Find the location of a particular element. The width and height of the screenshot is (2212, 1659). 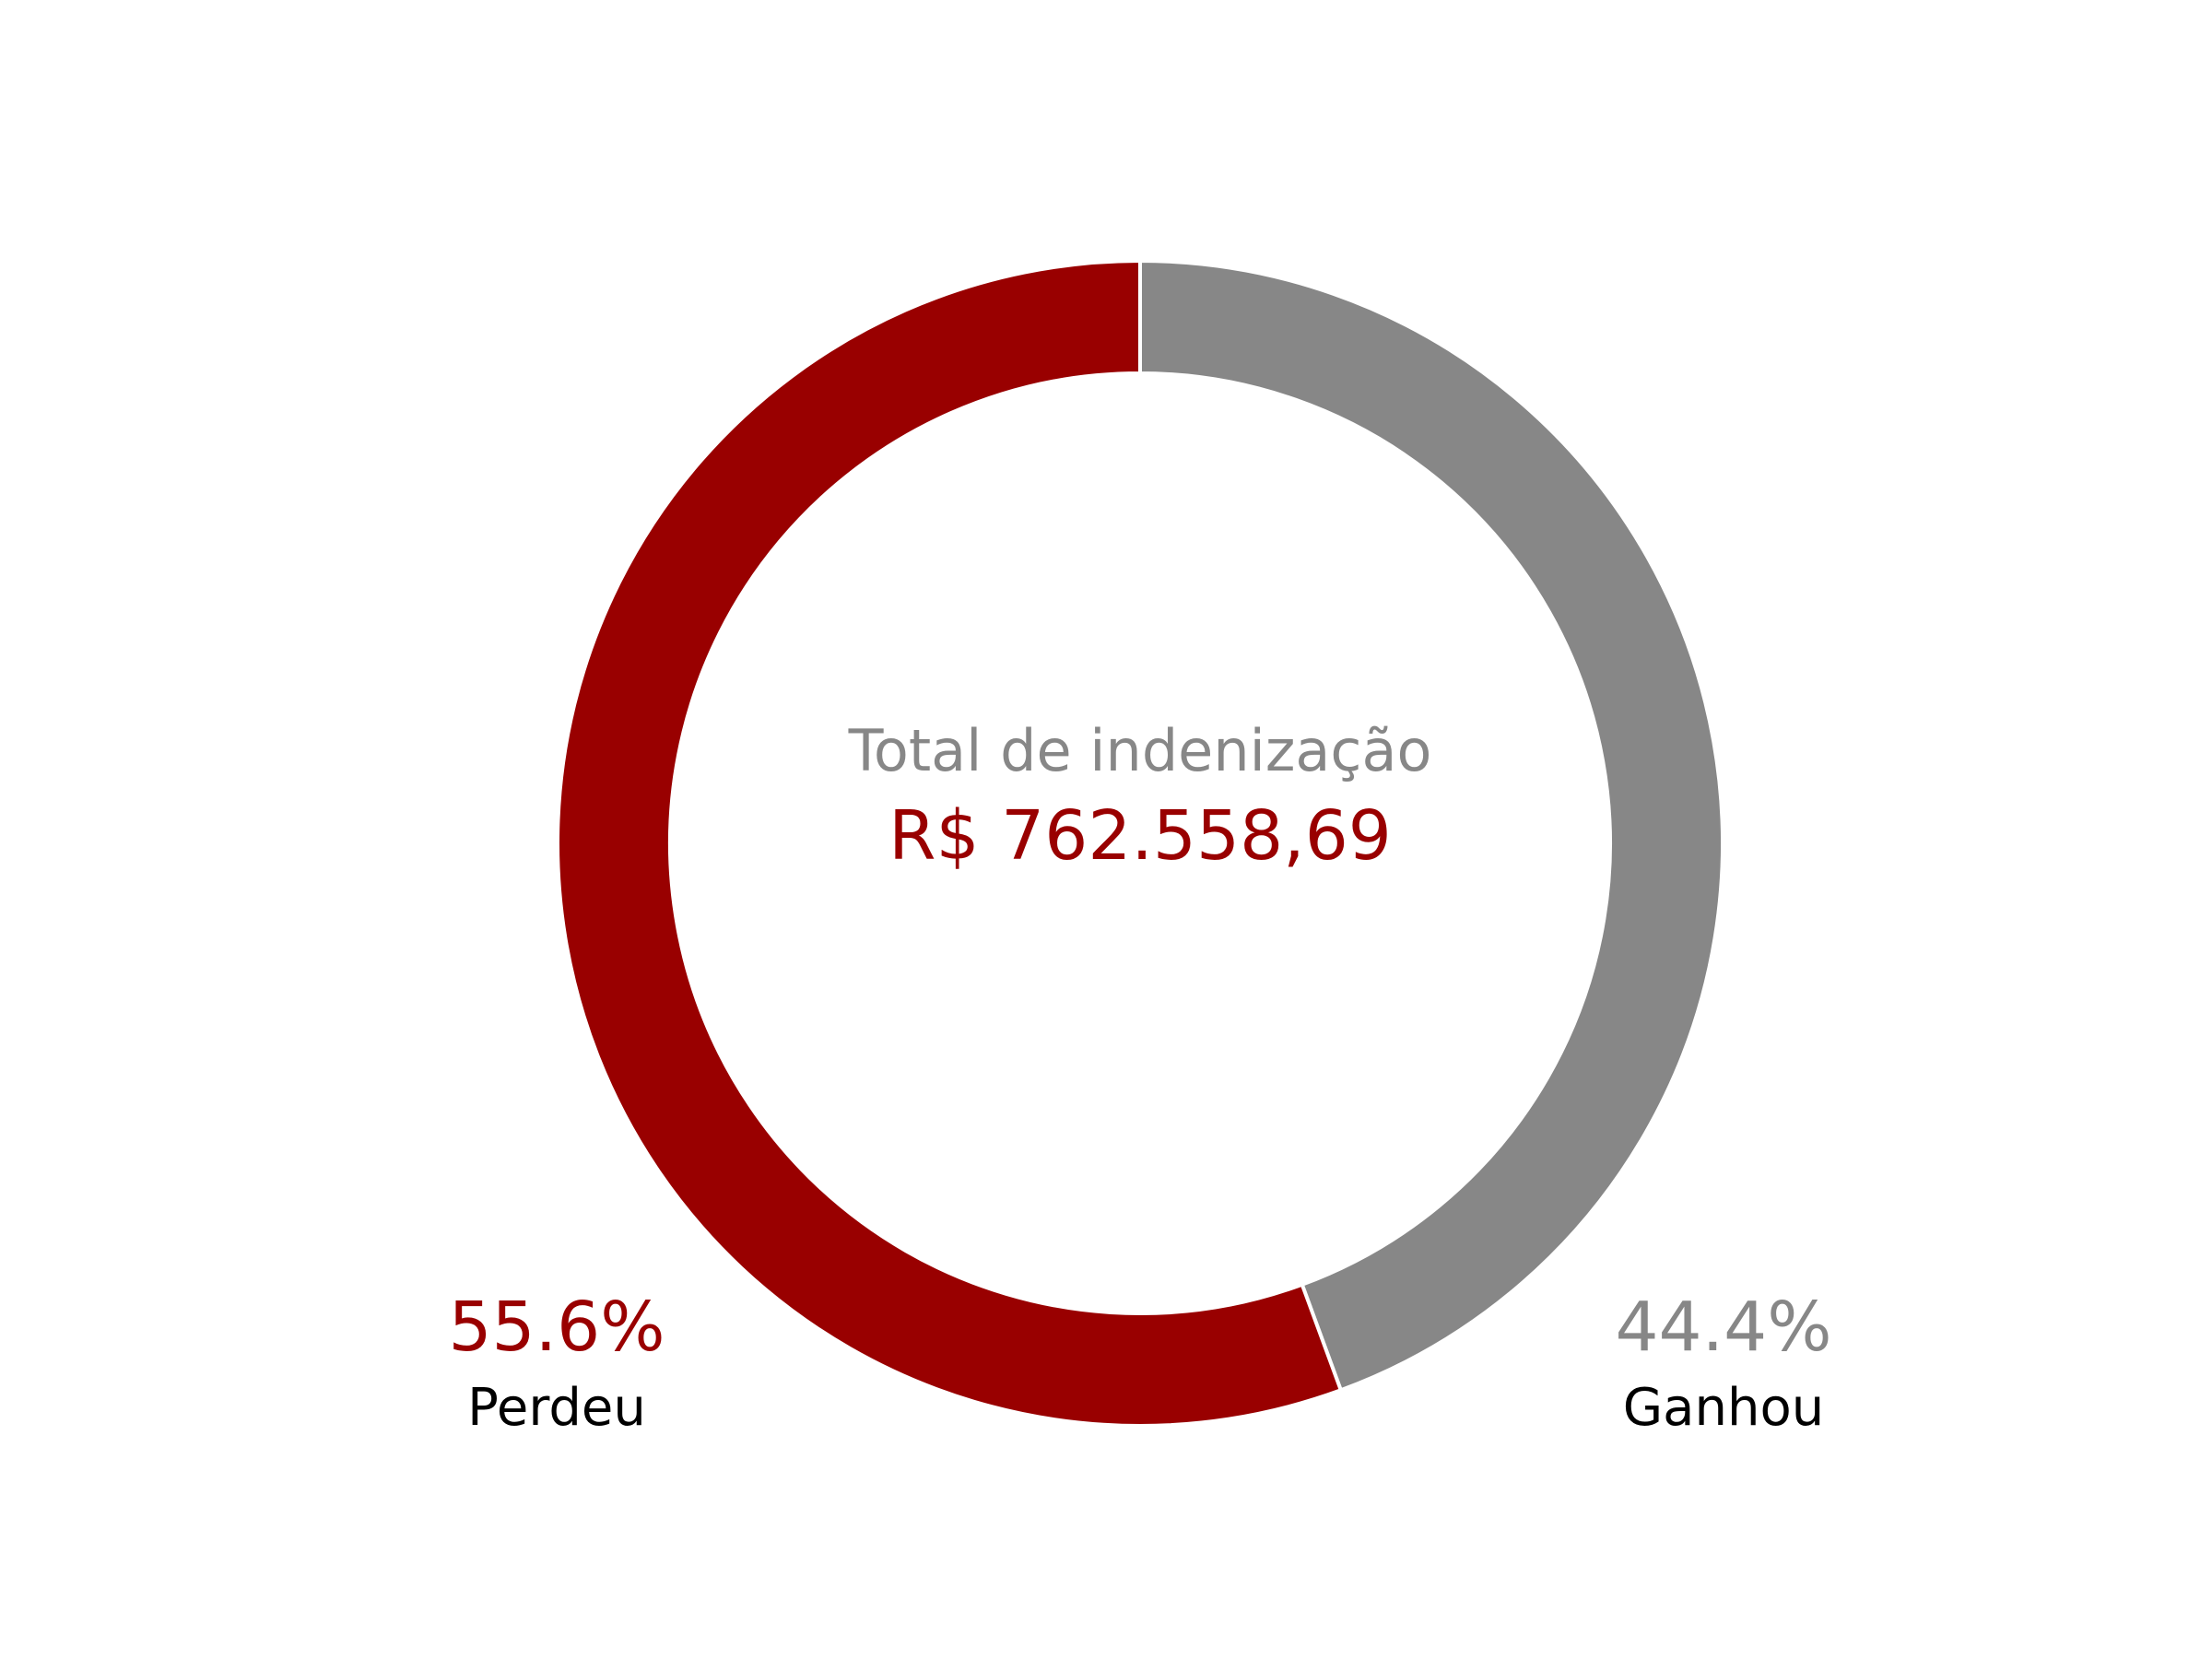

category-label-perdeu: Perdeu is located at coordinates (556, 1408).